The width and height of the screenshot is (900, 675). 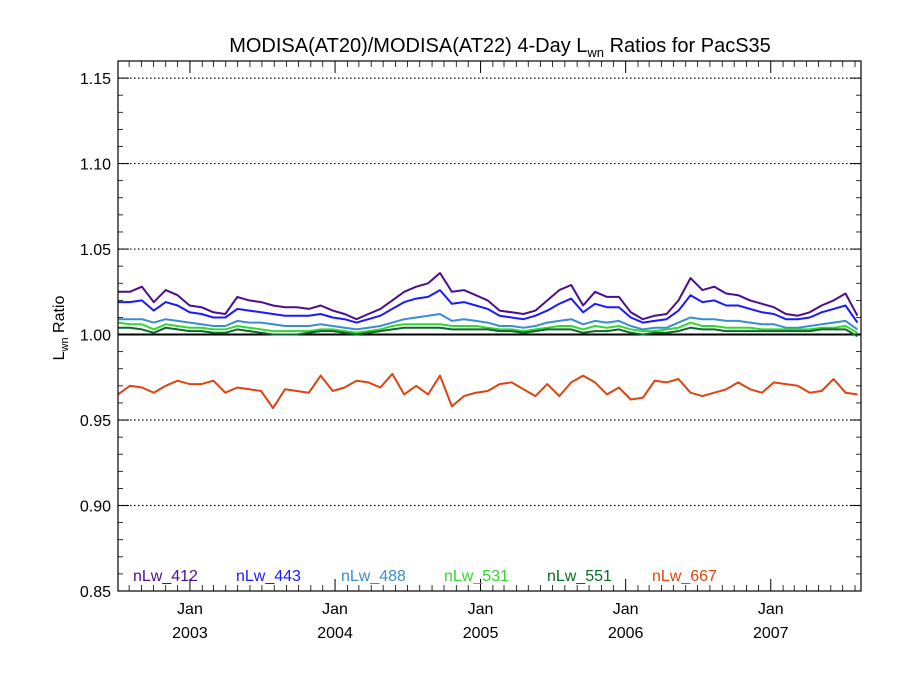 I want to click on legend-item-nlw-551: nLw_551, so click(x=579, y=576).